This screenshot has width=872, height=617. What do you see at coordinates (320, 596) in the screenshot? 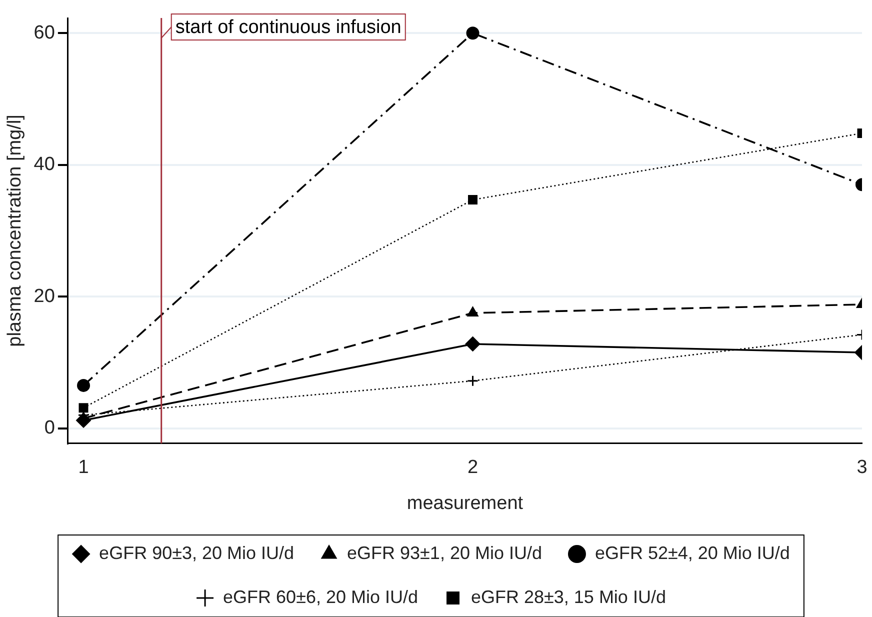
I see `legend-label: eGFR 60±6, 20 Mio IU/d` at bounding box center [320, 596].